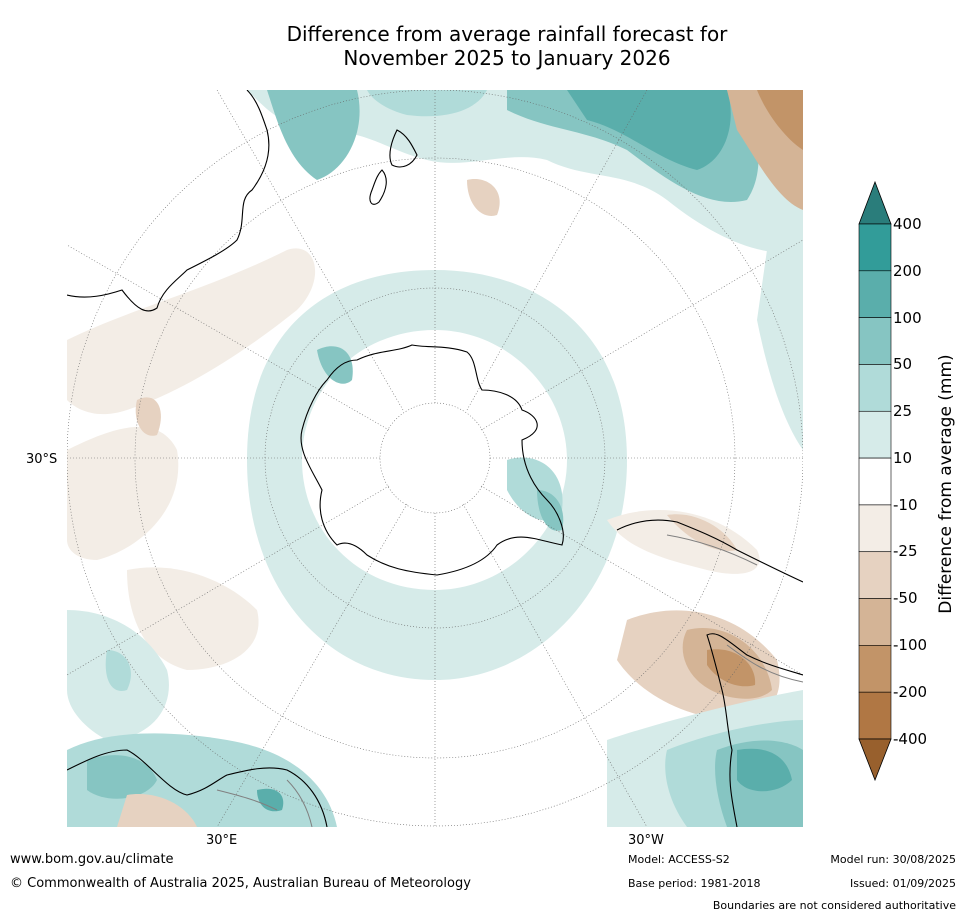  What do you see at coordinates (197, 788) in the screenshot?
I see `africa-coastline` at bounding box center [197, 788].